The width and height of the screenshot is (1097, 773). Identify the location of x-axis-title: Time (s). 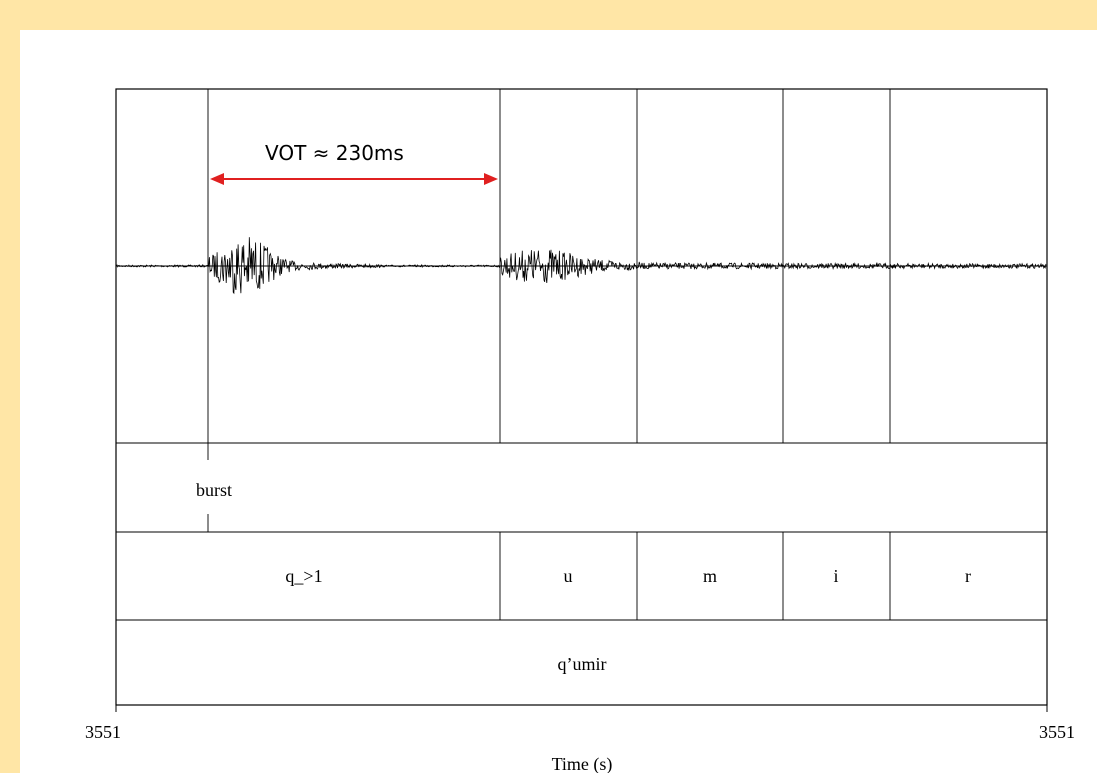
(582, 763).